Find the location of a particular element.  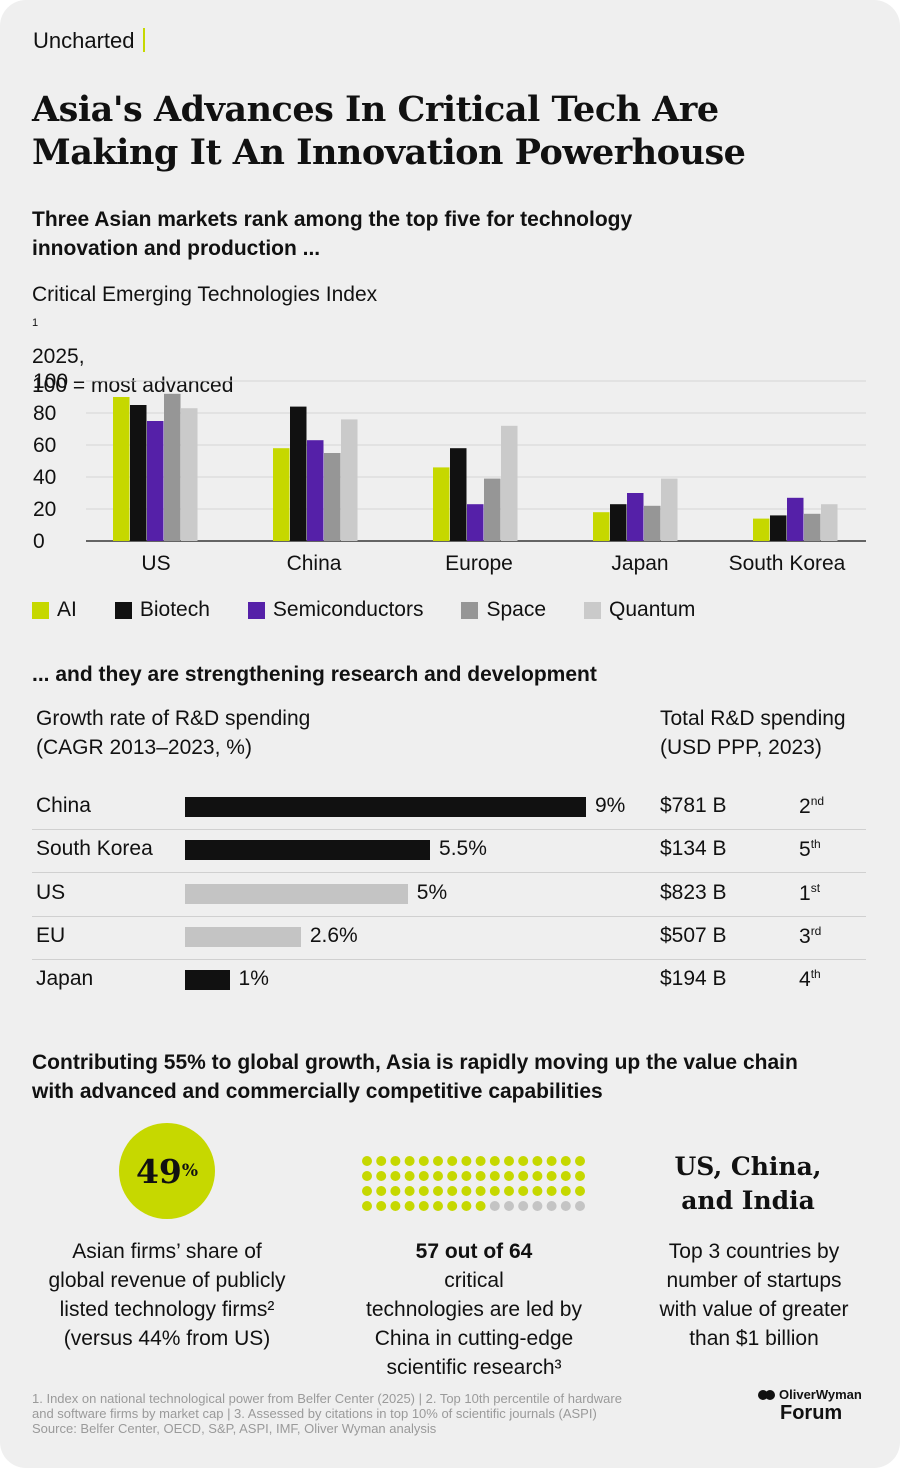

title-line-2: Making It An Innovation Powerhouse is located at coordinates (389, 152).